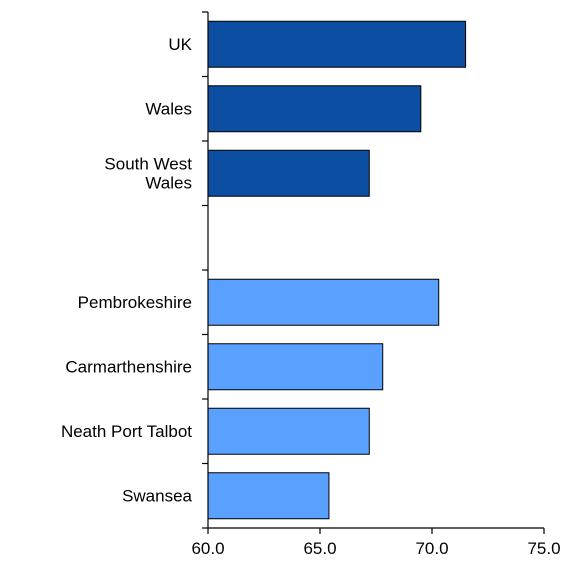  I want to click on x-tick-label: 65.0, so click(319, 548).